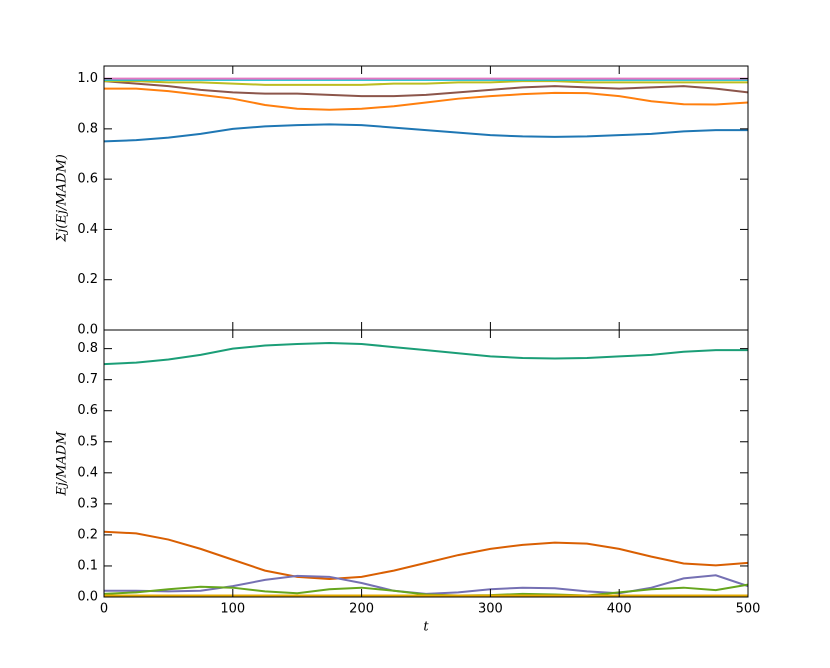 This screenshot has height=668, width=830. I want to click on y-tick-label: 0.3, so click(87, 503).